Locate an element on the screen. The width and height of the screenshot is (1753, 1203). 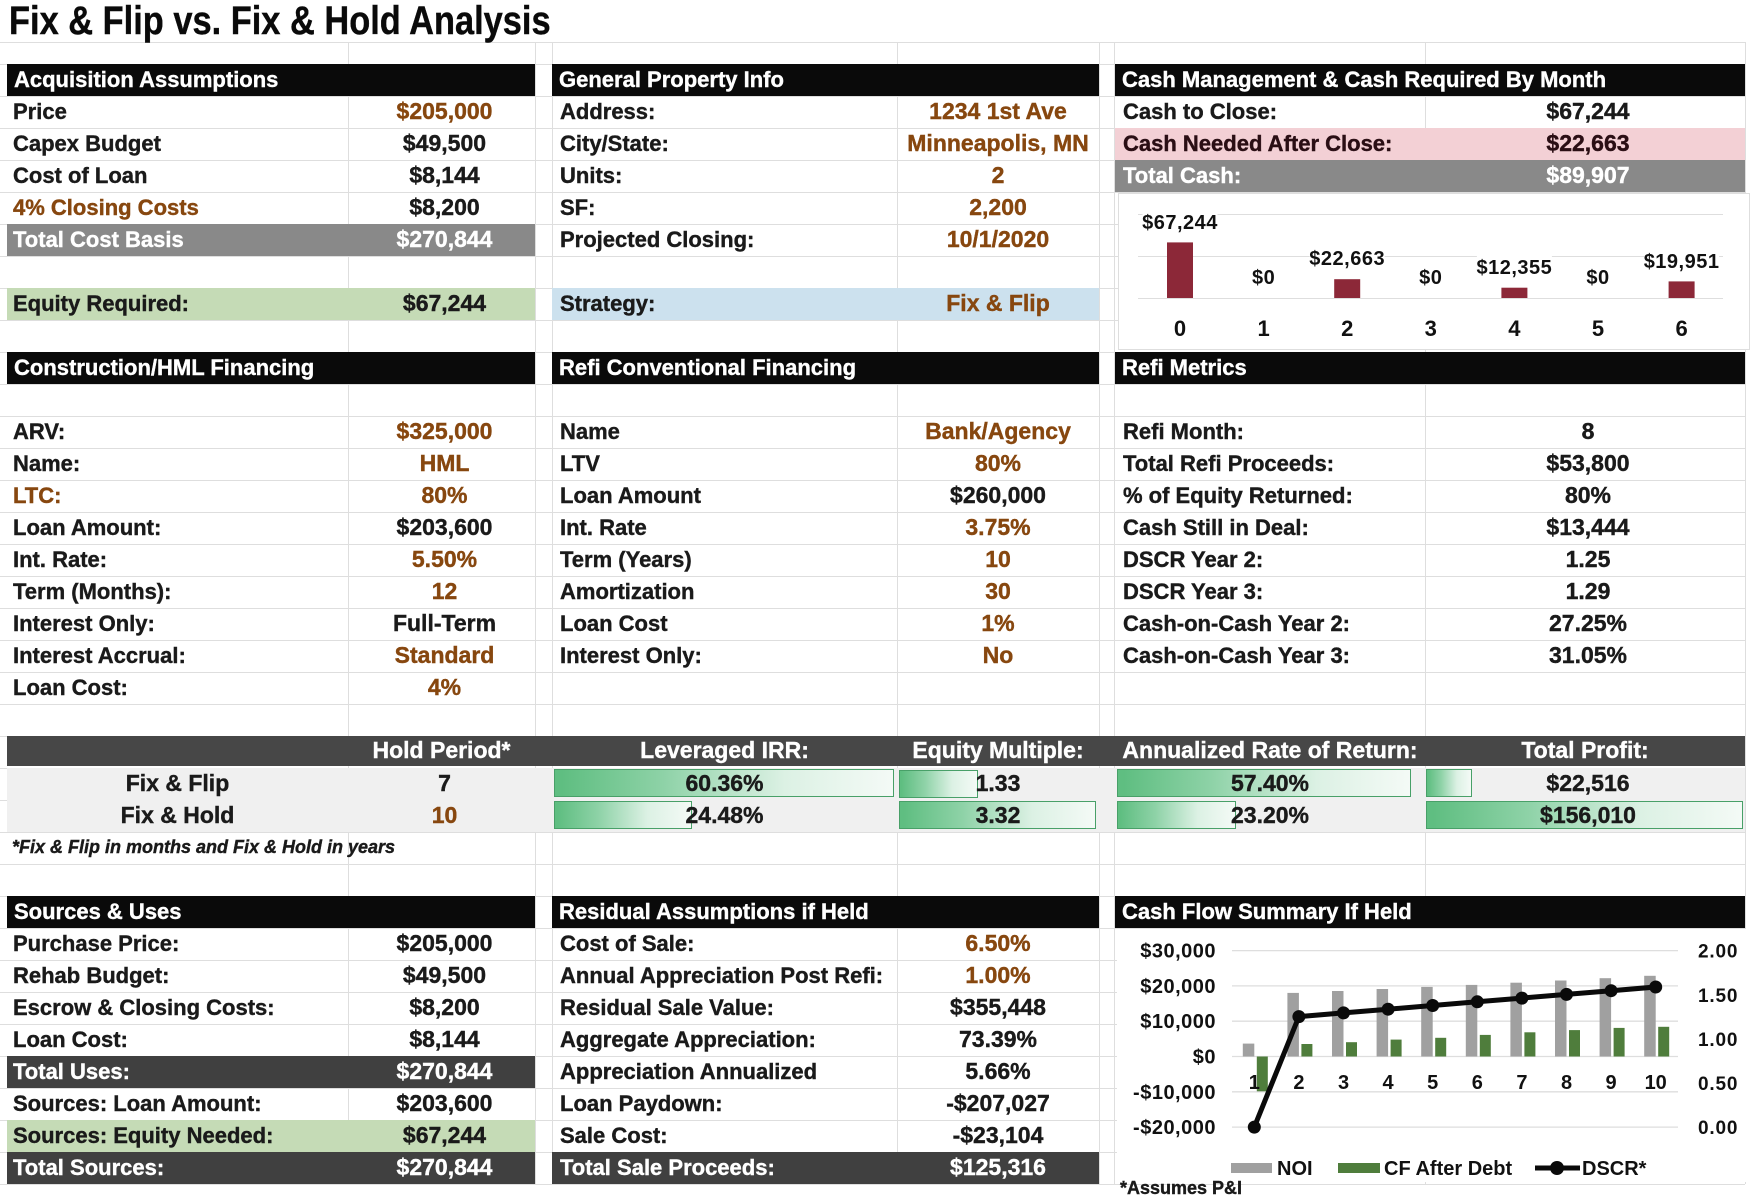
svg-text: $22,663 is located at coordinates (1347, 259).